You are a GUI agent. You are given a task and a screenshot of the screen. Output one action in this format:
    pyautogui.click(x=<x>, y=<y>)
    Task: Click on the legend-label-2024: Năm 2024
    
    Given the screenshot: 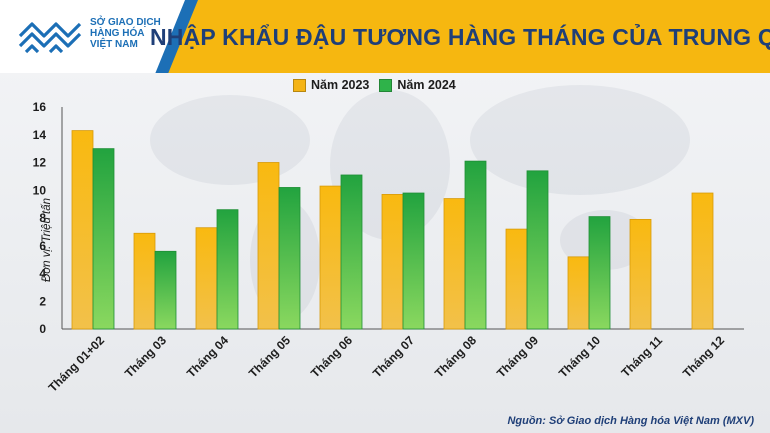 What is the action you would take?
    pyautogui.click(x=426, y=85)
    